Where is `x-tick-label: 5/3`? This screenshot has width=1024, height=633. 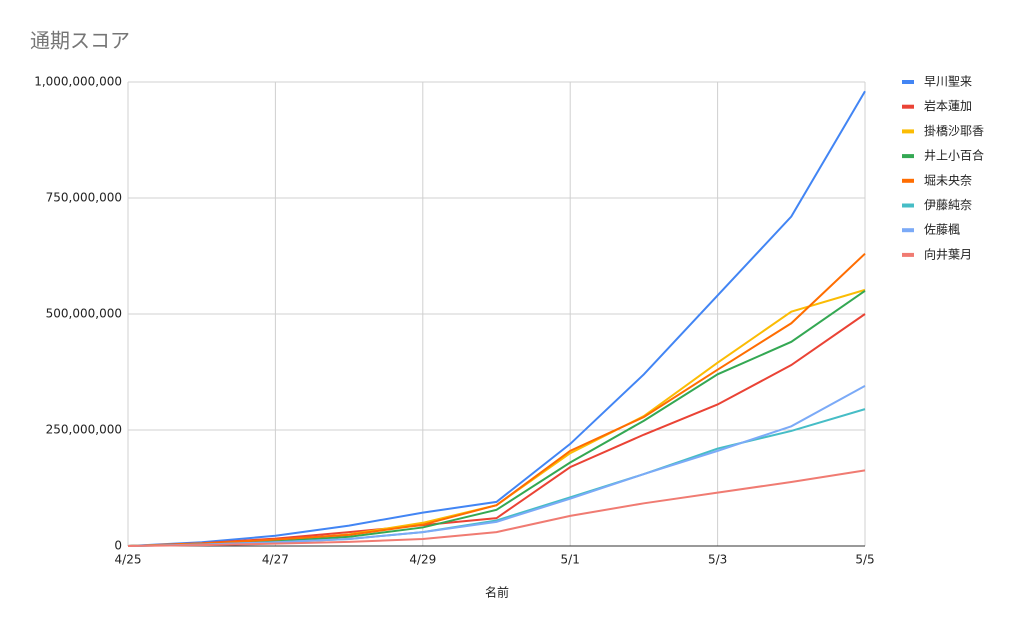
x-tick-label: 5/3 is located at coordinates (717, 560).